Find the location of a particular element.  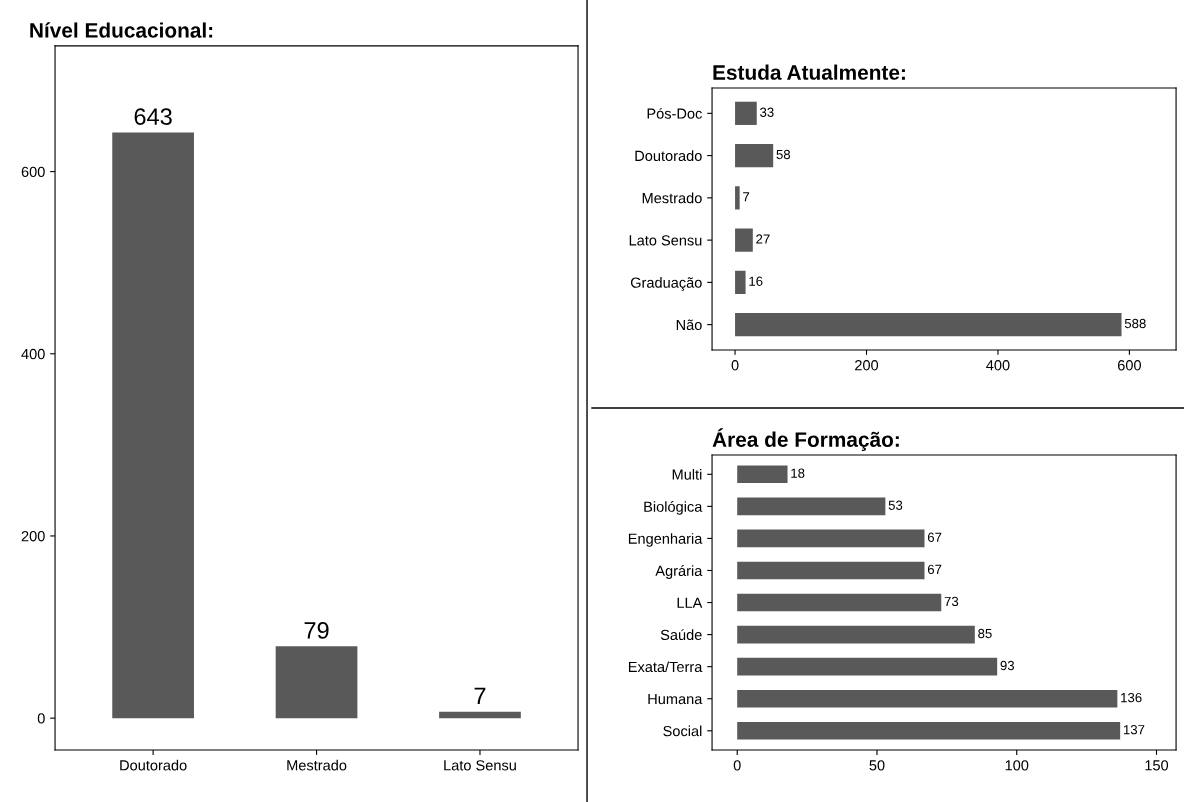

y-tick-label: Não is located at coordinates (689, 325).